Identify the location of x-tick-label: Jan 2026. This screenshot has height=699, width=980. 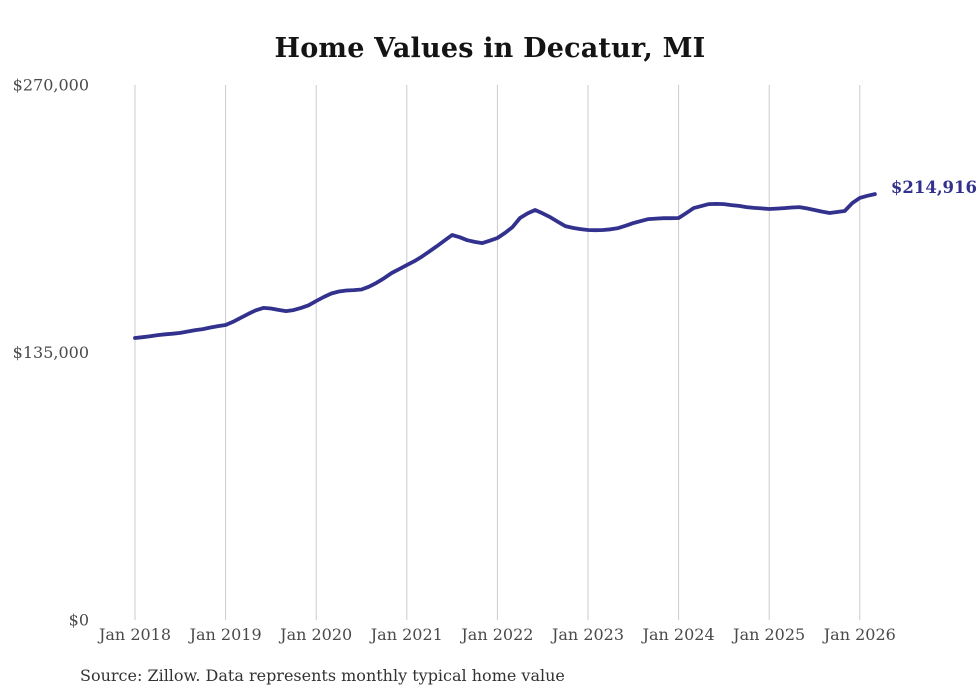
(859, 634).